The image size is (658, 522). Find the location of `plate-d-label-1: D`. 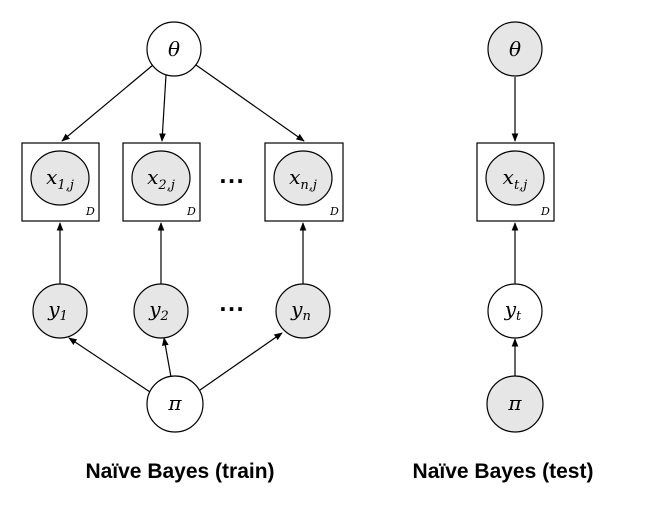

plate-d-label-1: D is located at coordinates (90, 211).